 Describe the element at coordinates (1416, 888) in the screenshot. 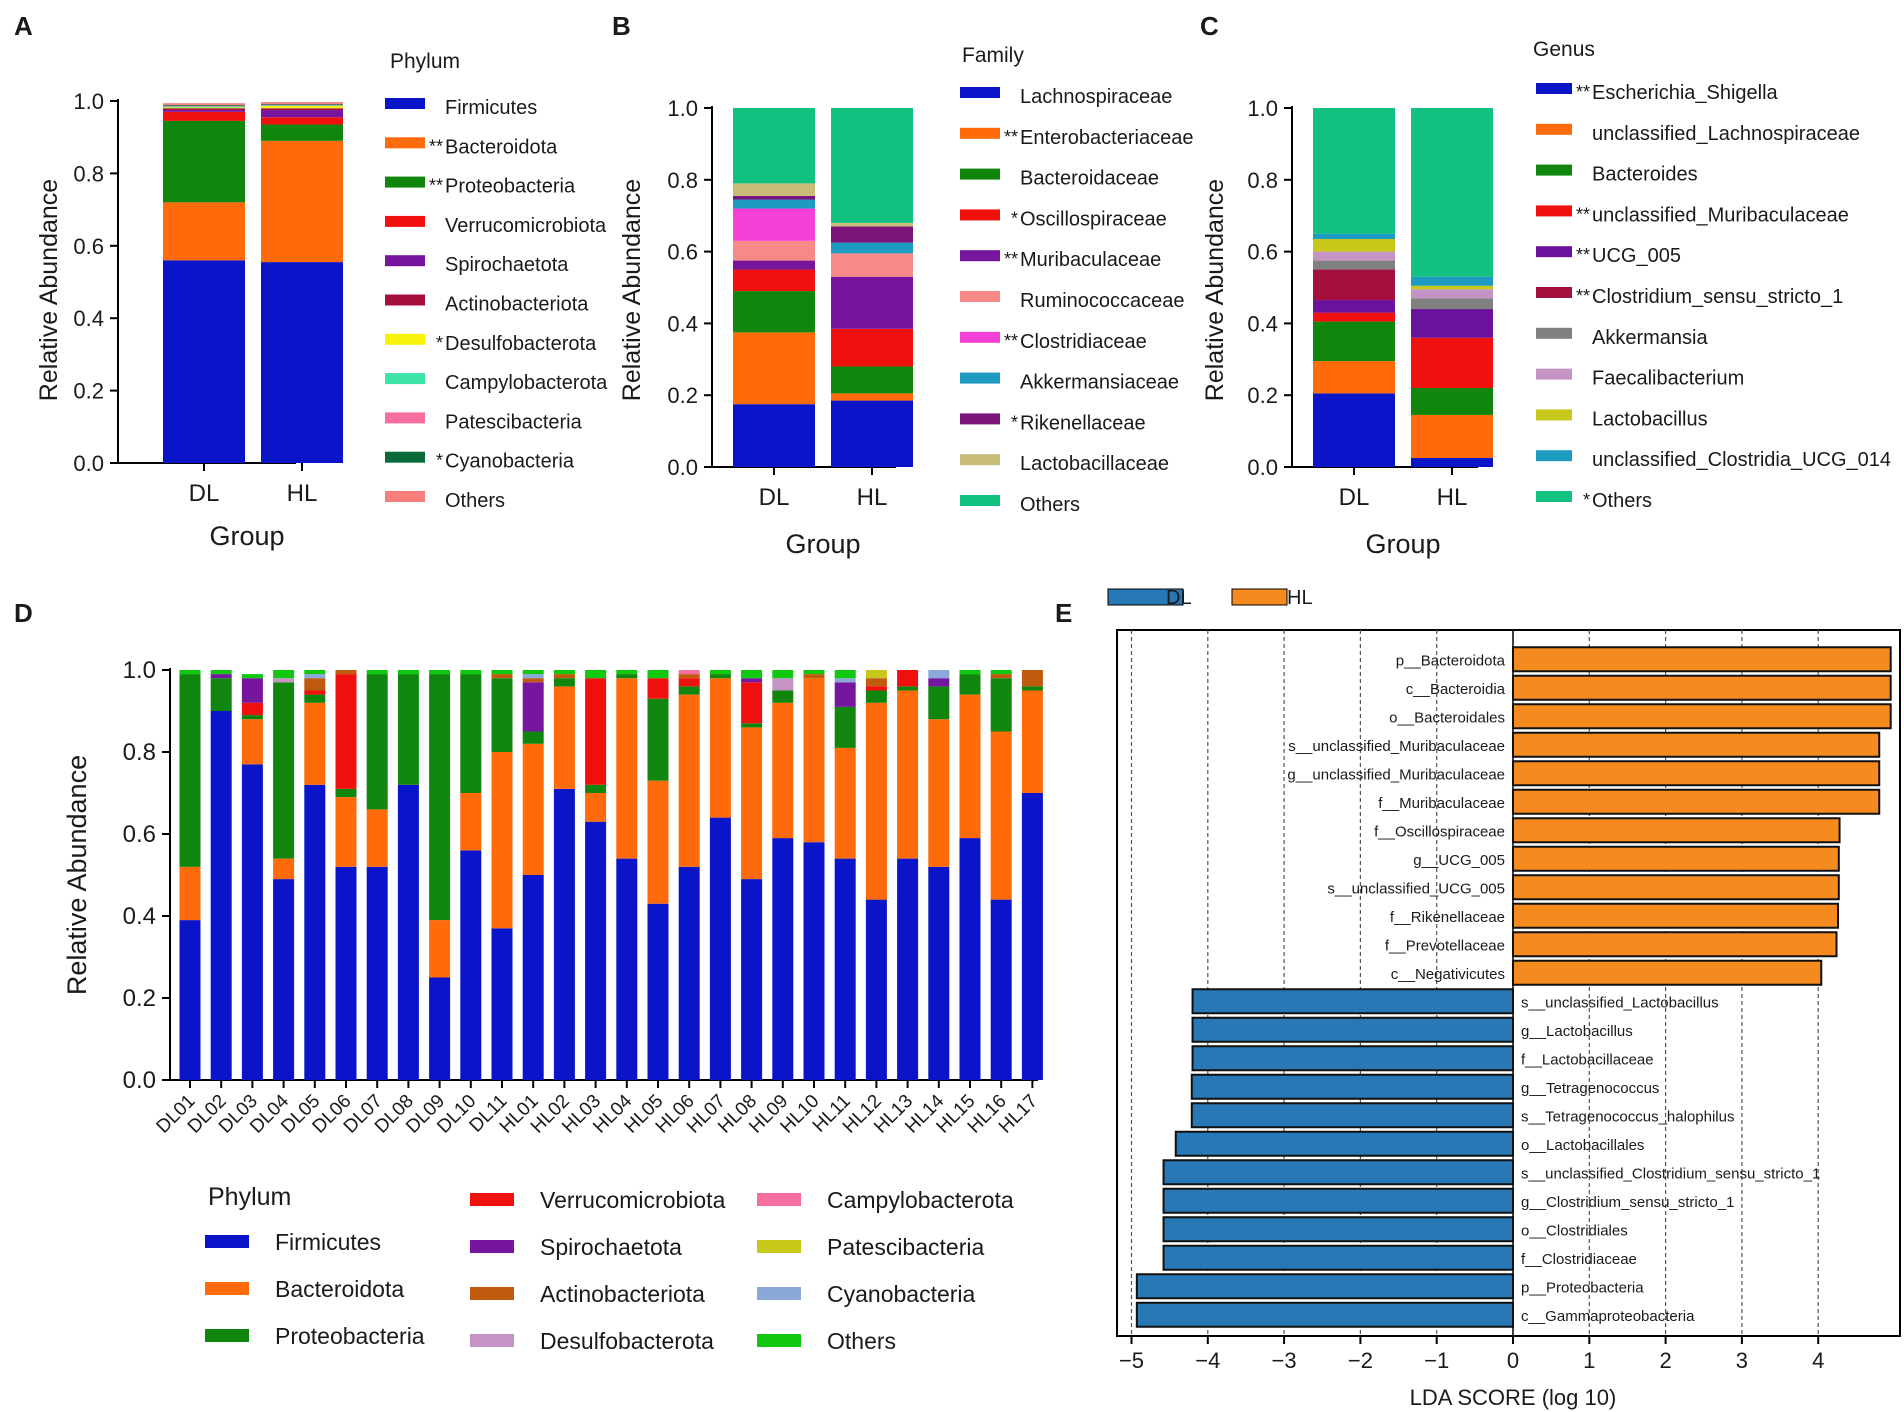

I see `bar-label: s__unclassified_UCG_005` at that location.